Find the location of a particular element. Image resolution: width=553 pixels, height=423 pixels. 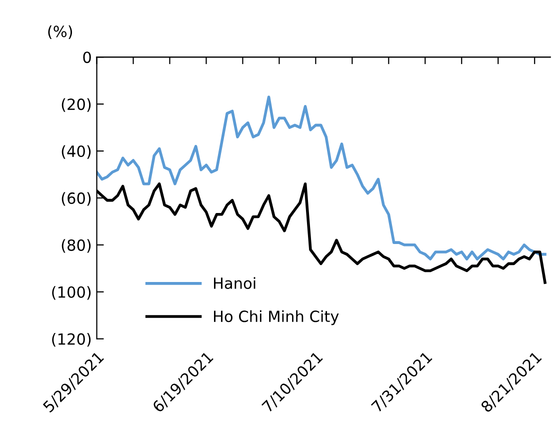

y-tick-label: (60) is located at coordinates (76, 199).